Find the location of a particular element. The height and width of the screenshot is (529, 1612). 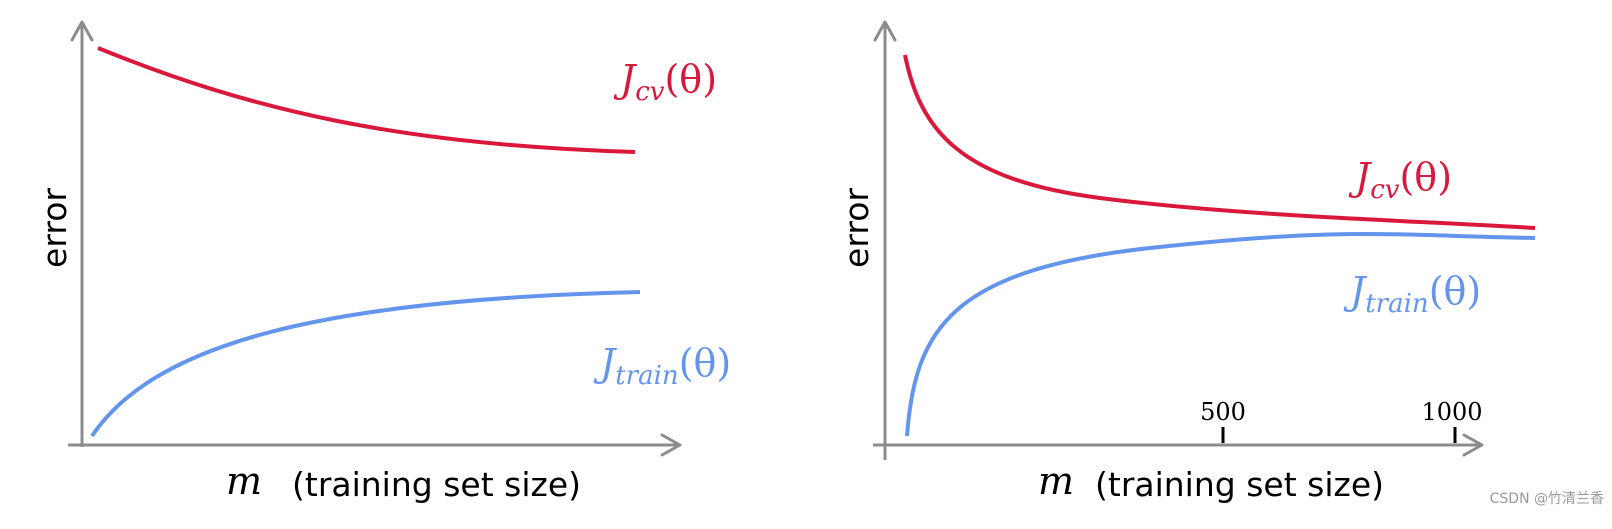

train-curve is located at coordinates (365, 364).